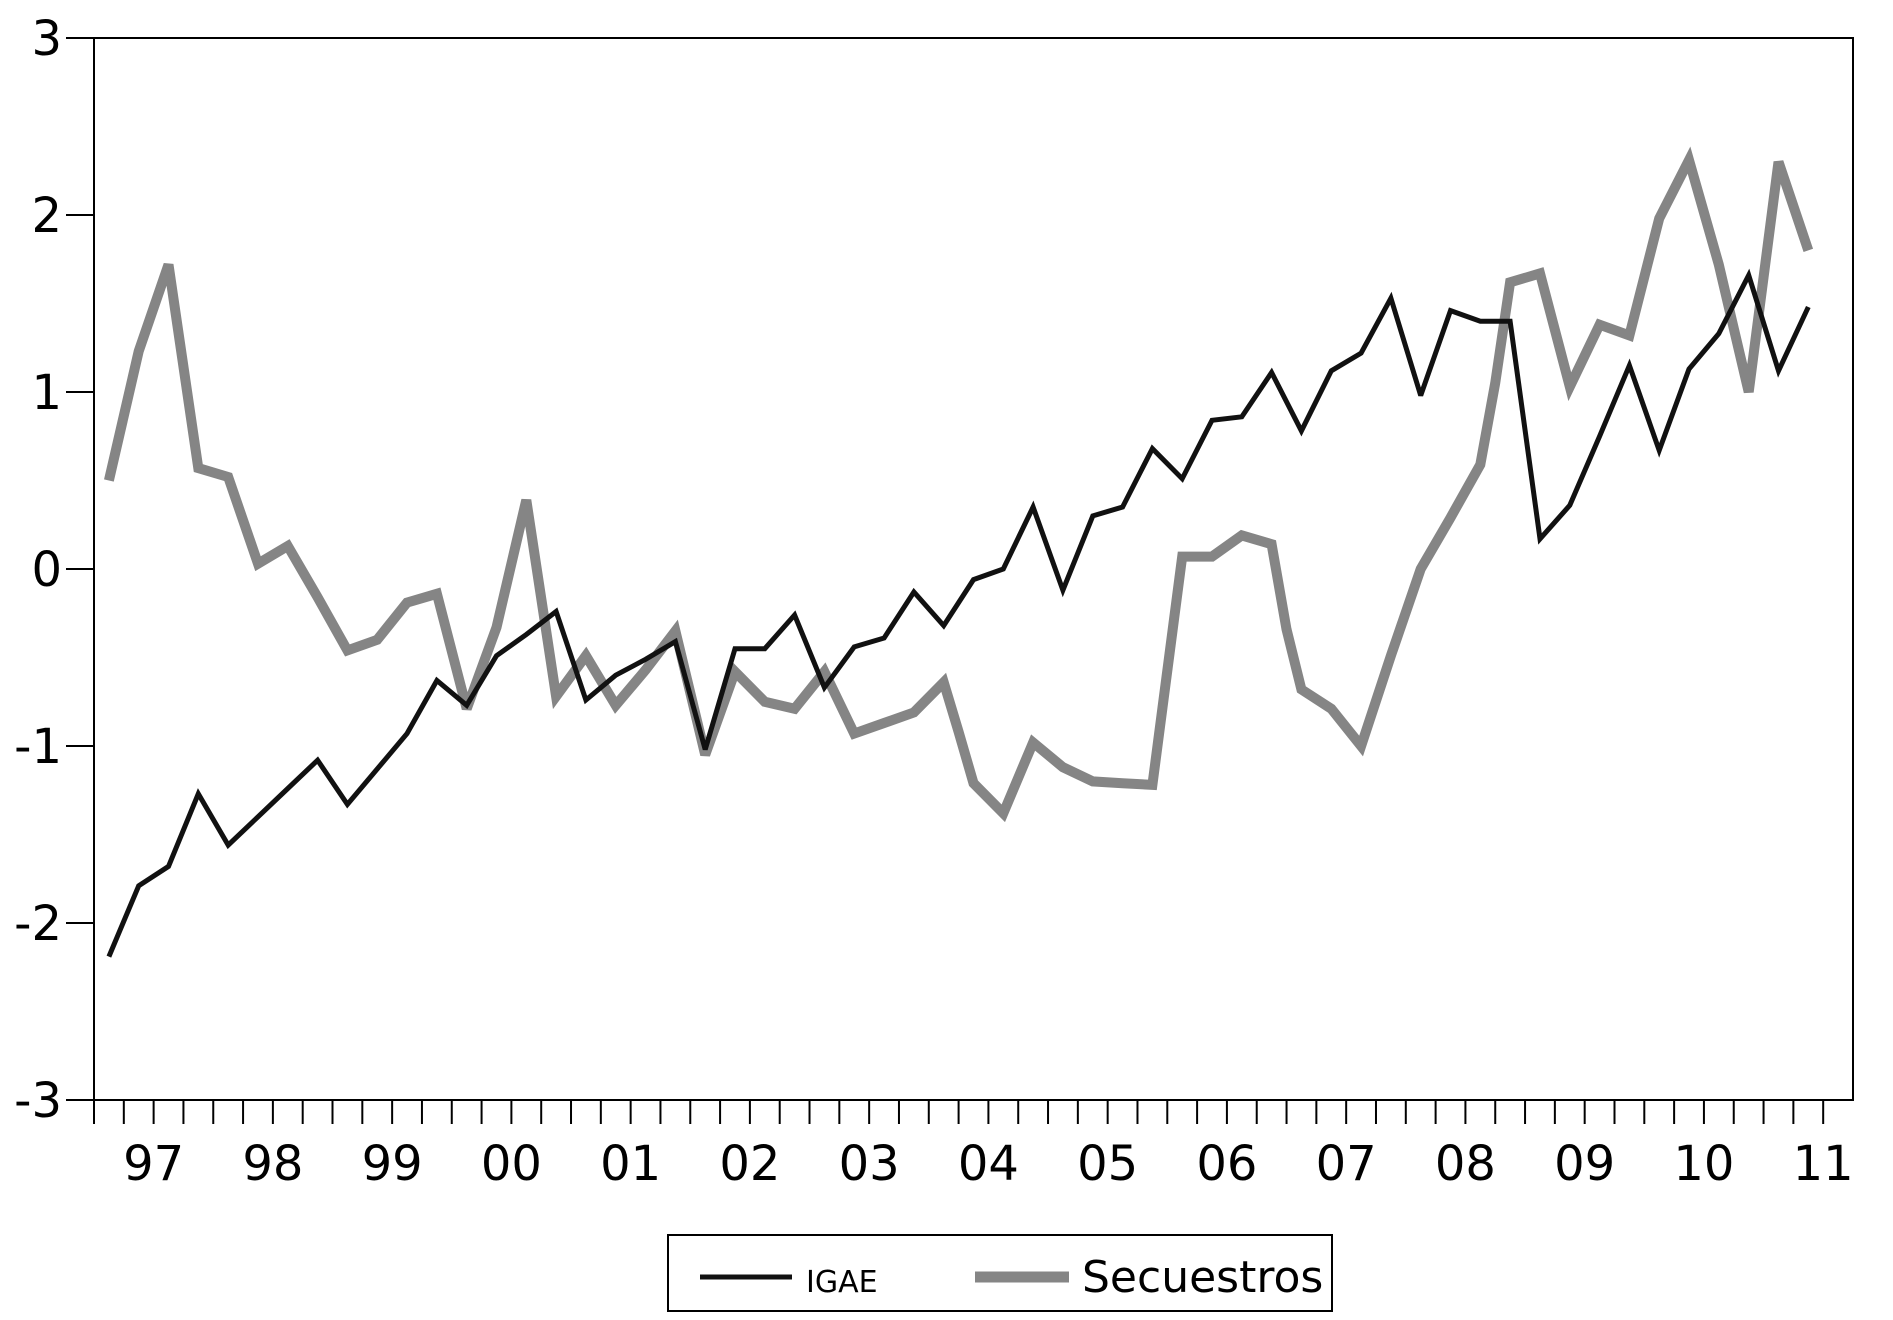 This screenshot has height=1320, width=1893. I want to click on x-tick-label: 06, so click(1226, 1164).